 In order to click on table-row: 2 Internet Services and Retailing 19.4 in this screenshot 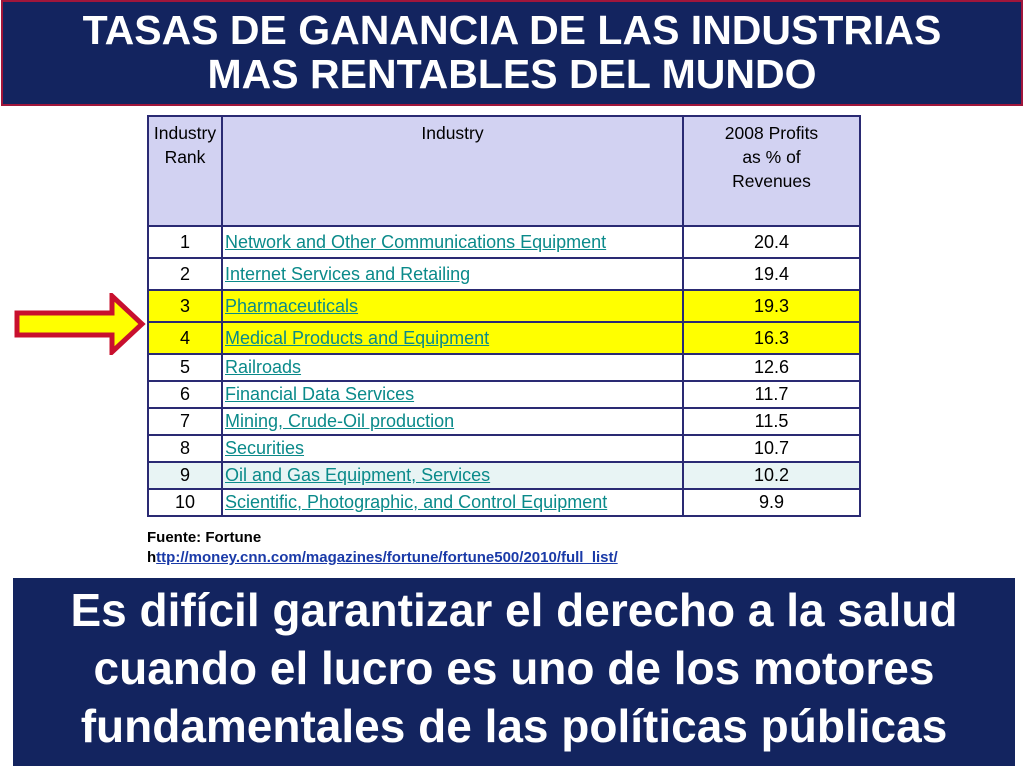, I will do `click(504, 274)`.